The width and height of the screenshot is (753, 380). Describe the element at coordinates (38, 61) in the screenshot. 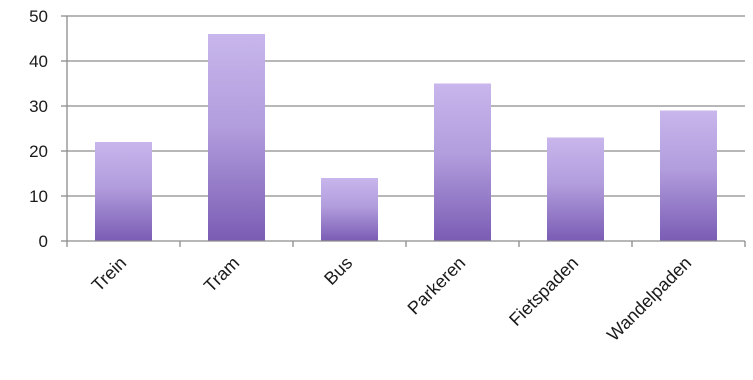

I see `y-tick-label: 40` at that location.